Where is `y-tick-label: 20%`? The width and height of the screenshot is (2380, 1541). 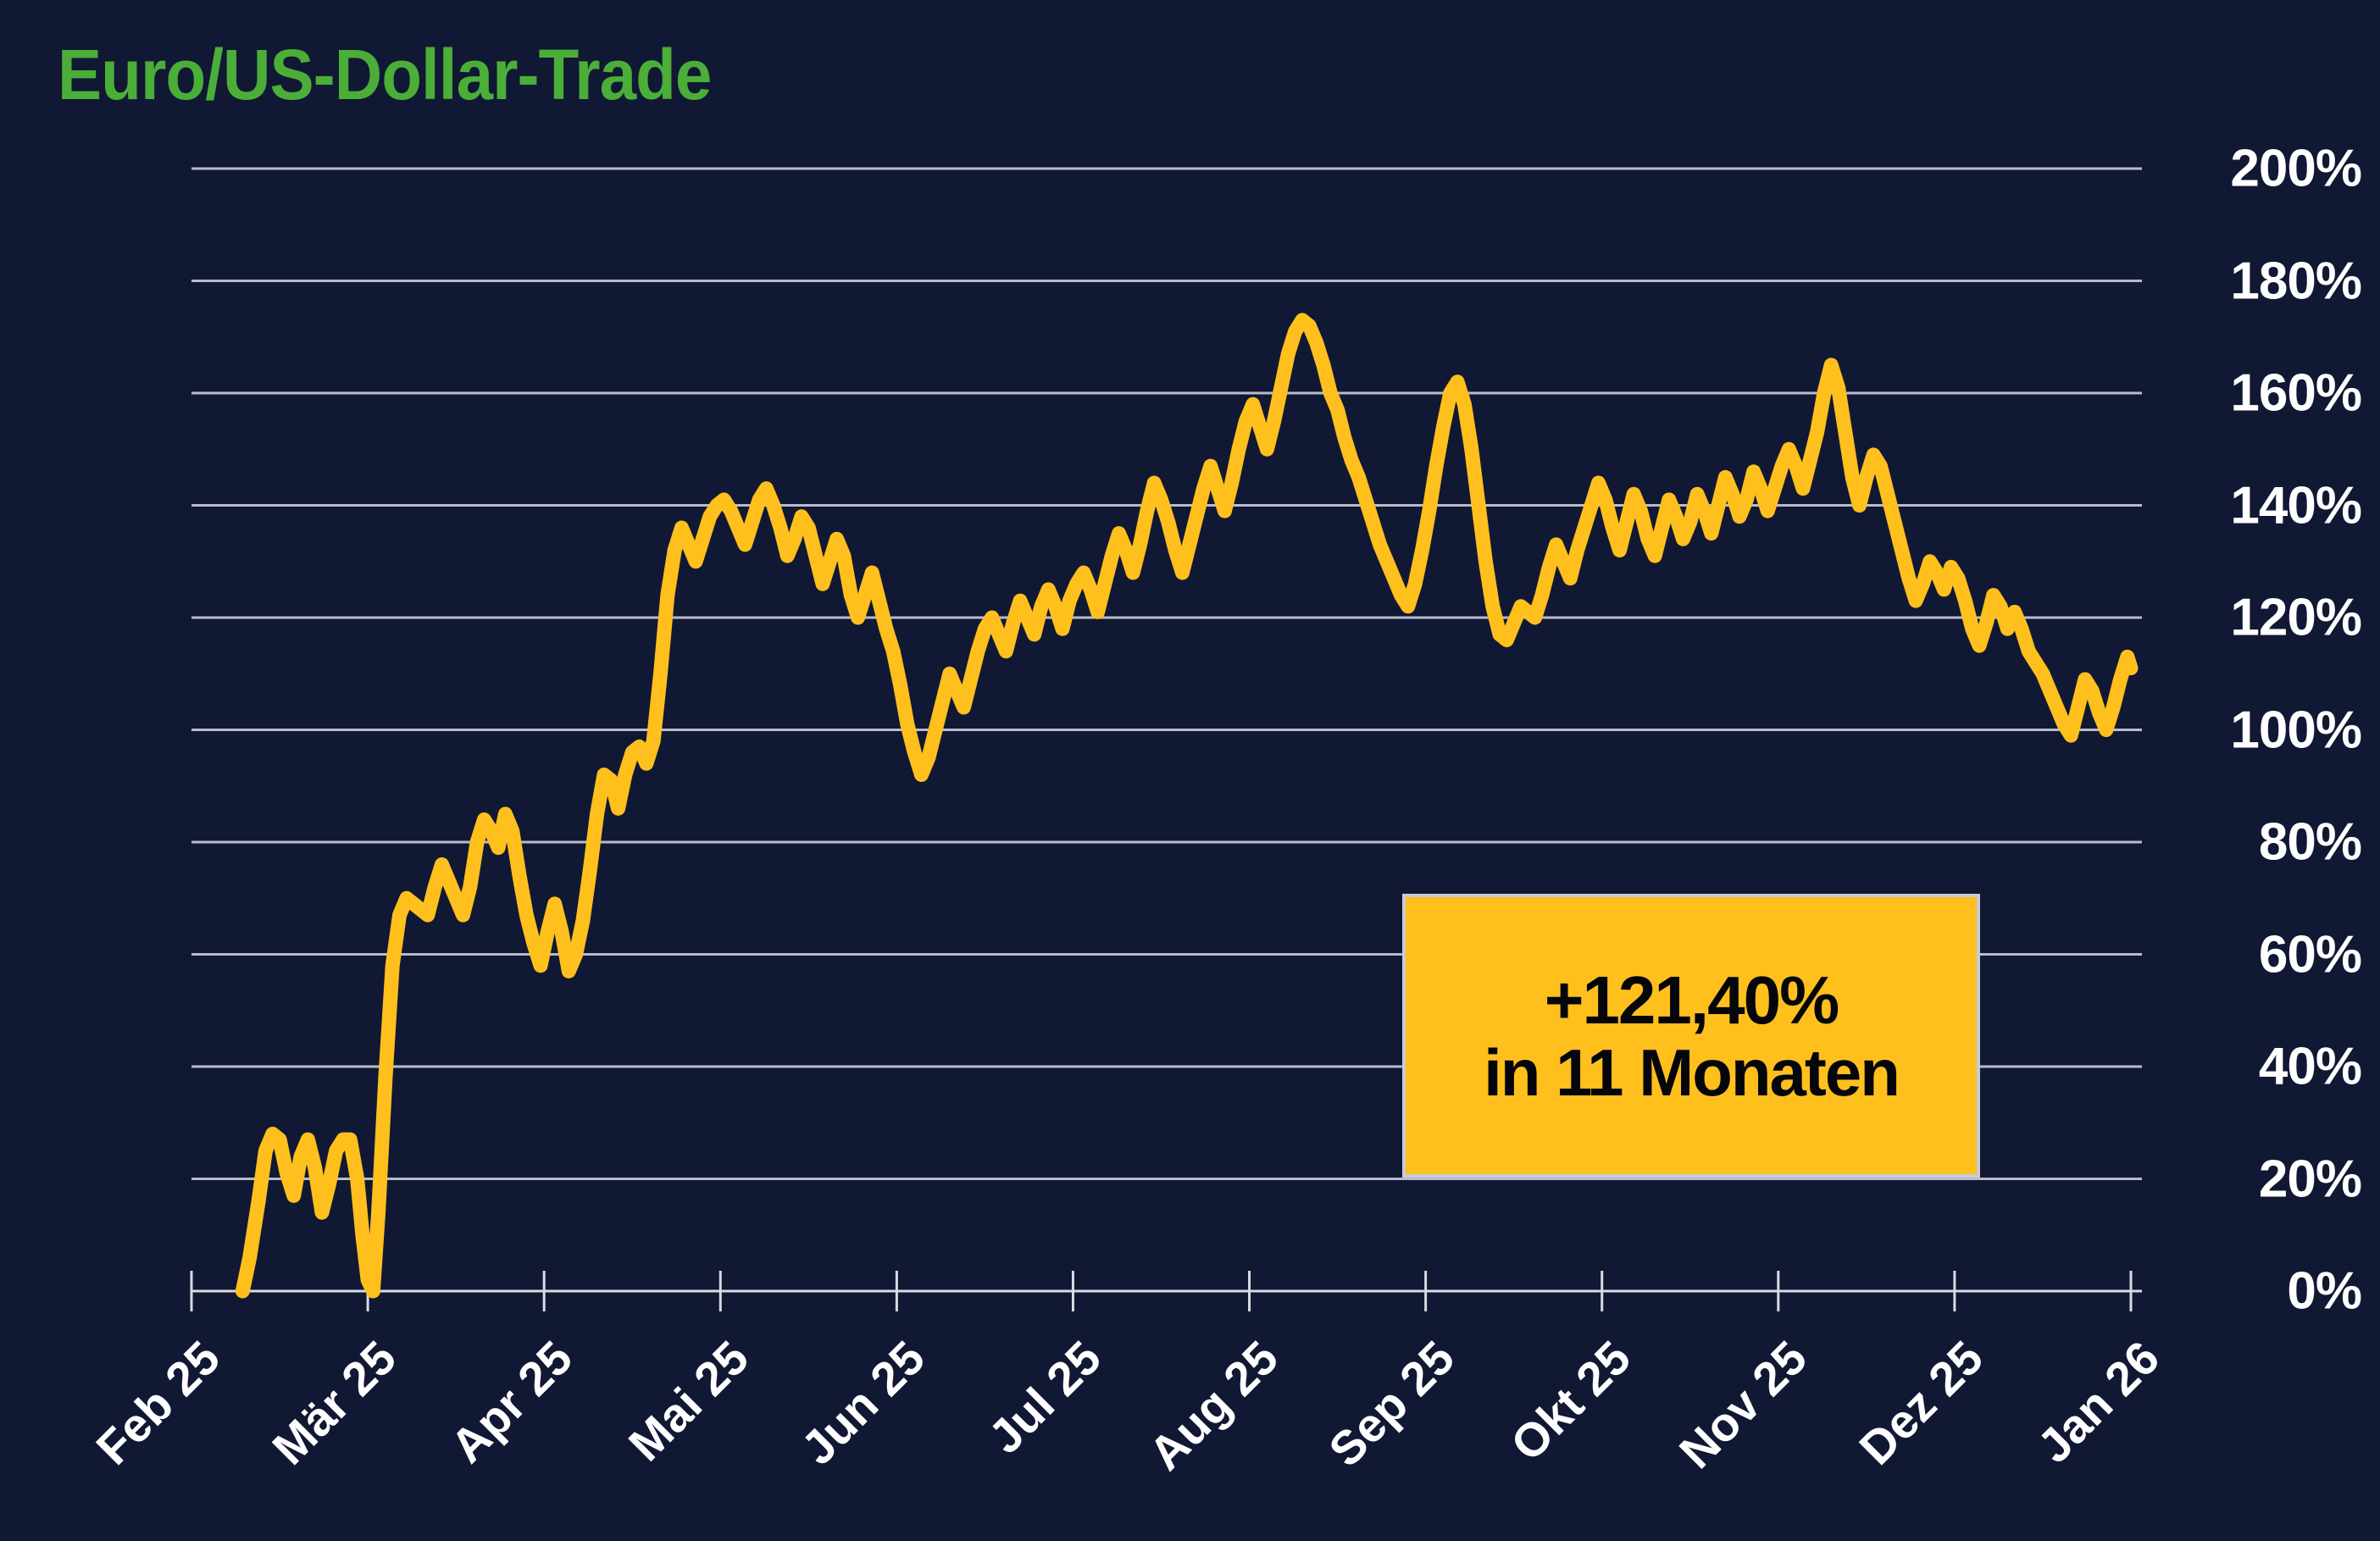
y-tick-label: 20% is located at coordinates (2310, 1179).